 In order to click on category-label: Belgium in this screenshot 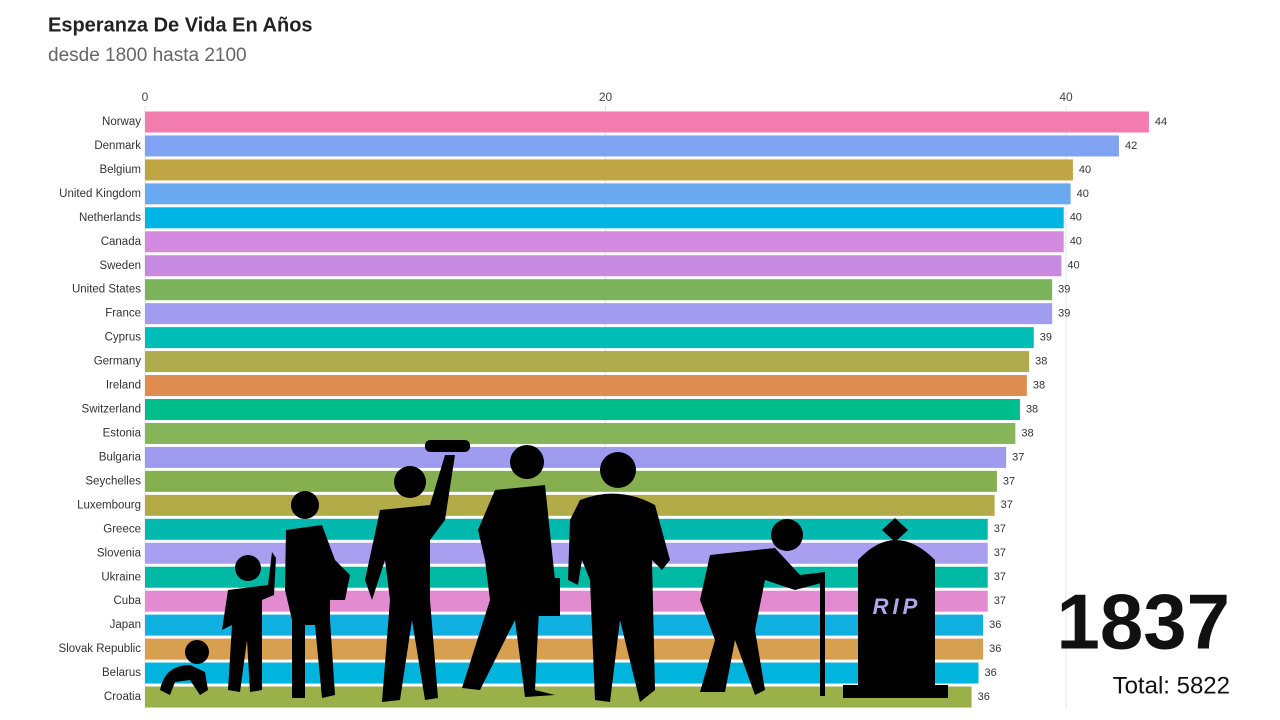, I will do `click(120, 170)`.